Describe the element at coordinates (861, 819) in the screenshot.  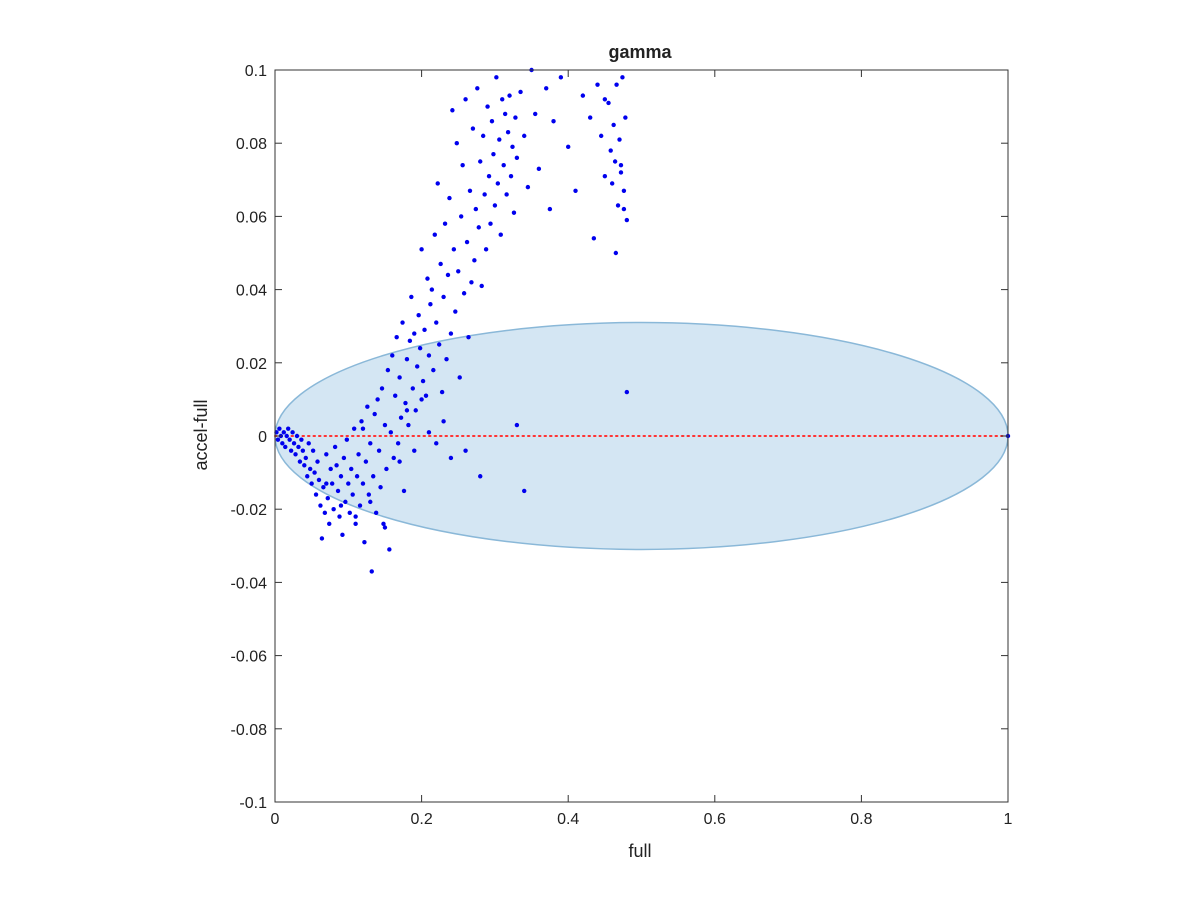
I see `x-tick-label: 0.8` at that location.